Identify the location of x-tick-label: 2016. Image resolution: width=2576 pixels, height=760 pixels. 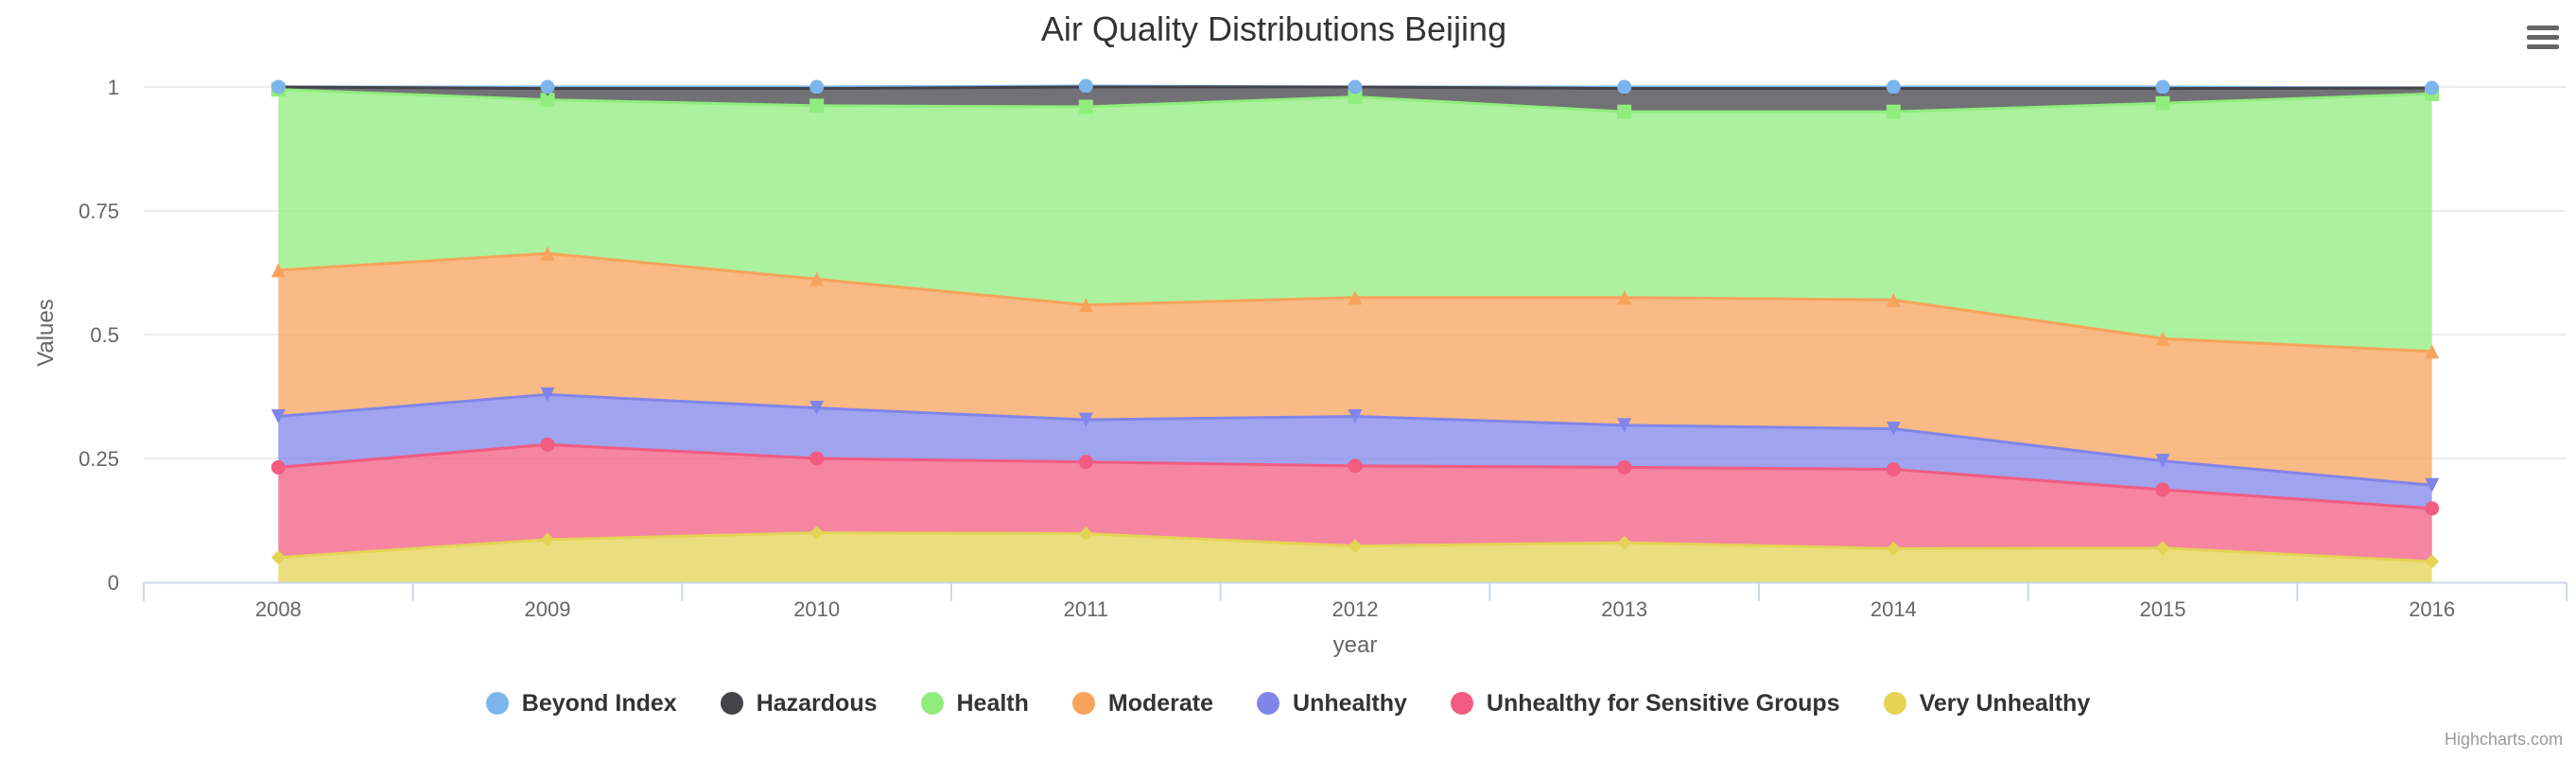
(2432, 609).